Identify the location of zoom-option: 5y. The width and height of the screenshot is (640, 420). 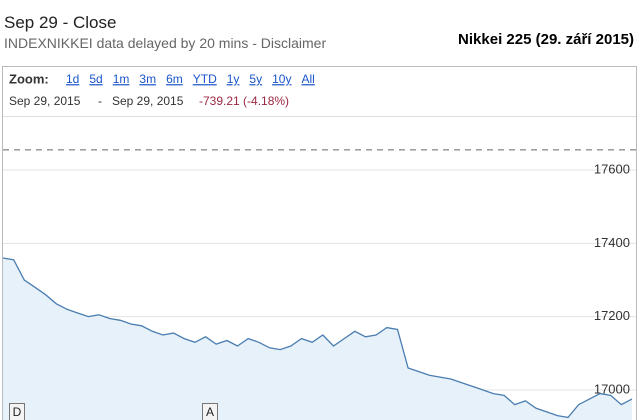
(255, 79).